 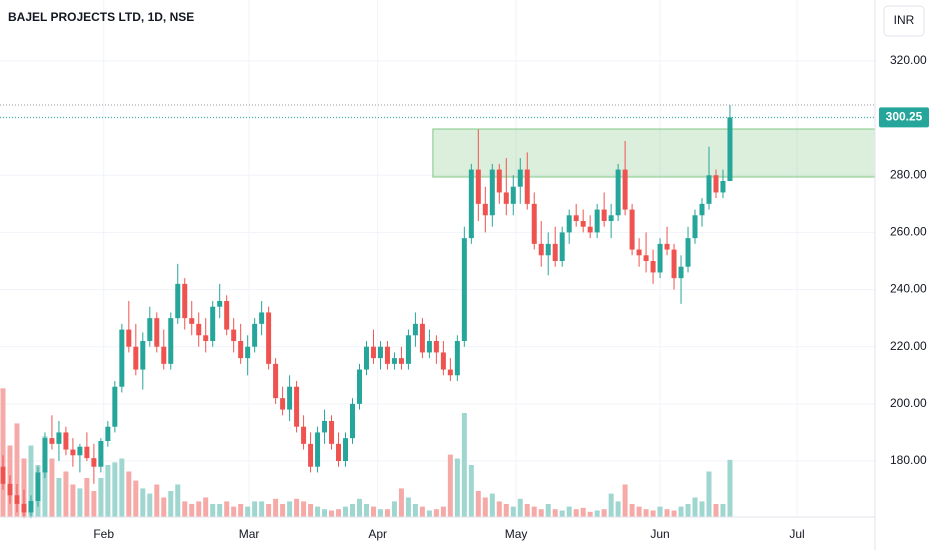 I want to click on y-tick-label: 320.00, so click(x=908, y=60).